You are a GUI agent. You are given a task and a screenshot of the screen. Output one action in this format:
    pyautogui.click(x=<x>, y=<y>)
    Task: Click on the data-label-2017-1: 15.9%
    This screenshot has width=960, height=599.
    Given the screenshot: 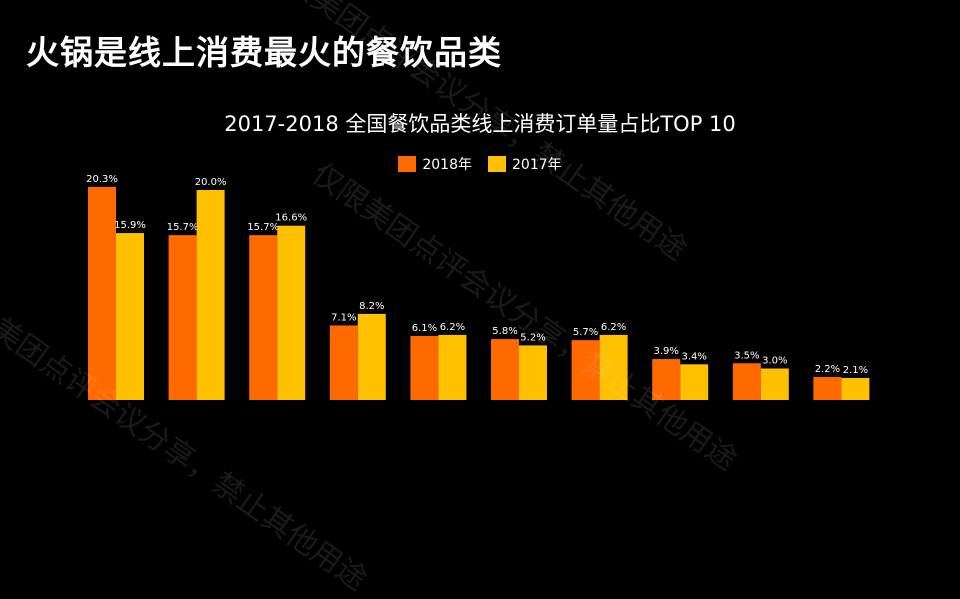 What is the action you would take?
    pyautogui.click(x=130, y=225)
    